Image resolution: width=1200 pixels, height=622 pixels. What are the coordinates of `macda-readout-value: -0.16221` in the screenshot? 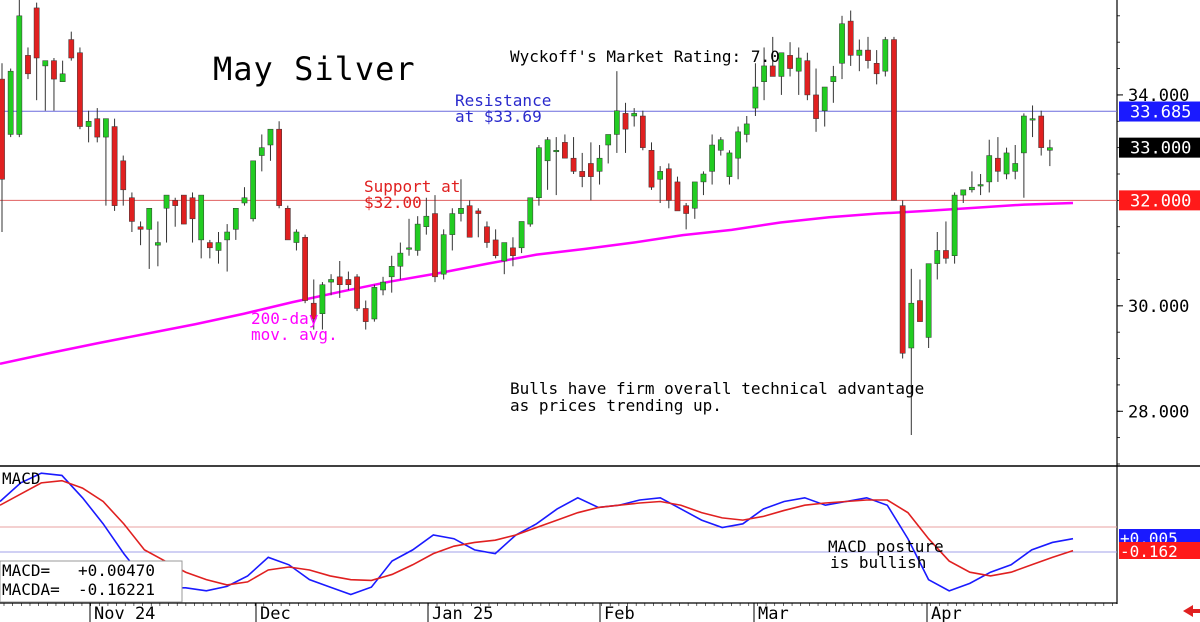 It's located at (116, 589).